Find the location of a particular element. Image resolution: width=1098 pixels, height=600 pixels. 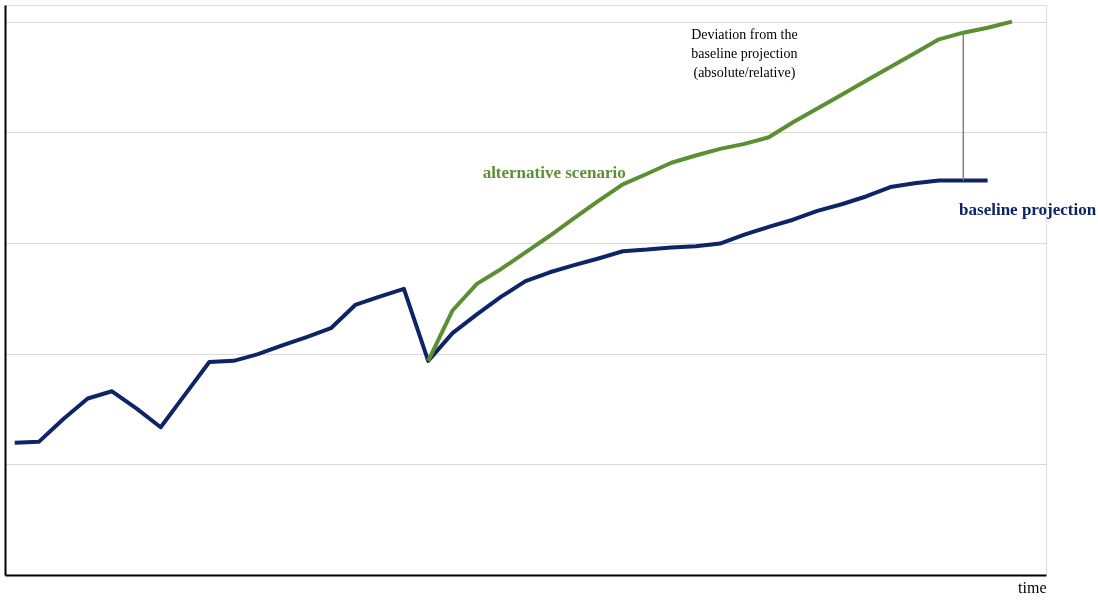

series-label: baseline projection is located at coordinates (1028, 210).